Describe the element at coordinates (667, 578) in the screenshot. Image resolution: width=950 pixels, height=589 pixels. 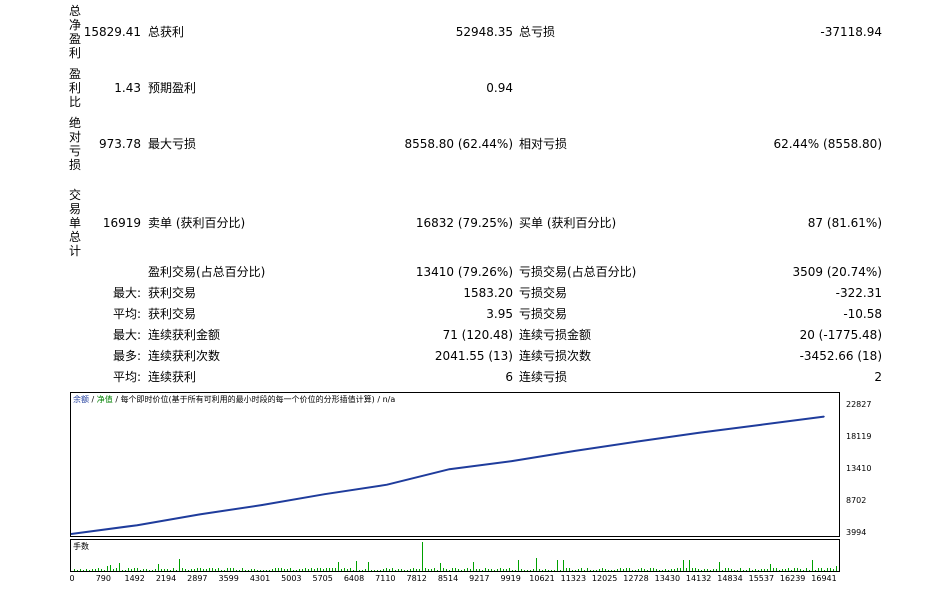
I see `x-tick-label: 13430` at that location.